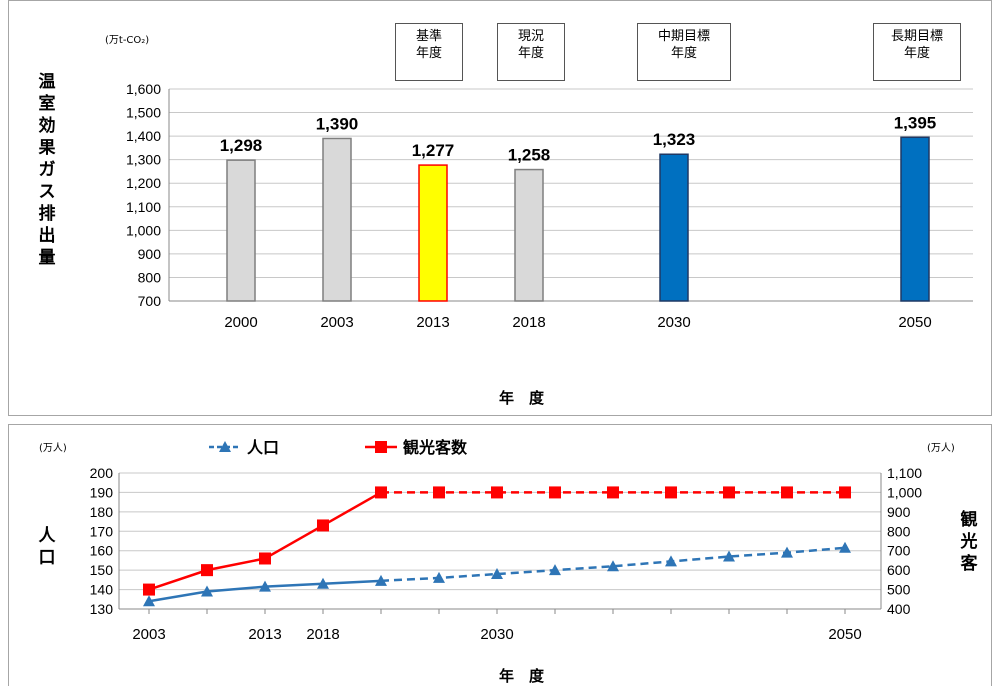 This screenshot has width=996, height=687. What do you see at coordinates (143, 183) in the screenshot?
I see `y-tick-label: 1,200` at bounding box center [143, 183].